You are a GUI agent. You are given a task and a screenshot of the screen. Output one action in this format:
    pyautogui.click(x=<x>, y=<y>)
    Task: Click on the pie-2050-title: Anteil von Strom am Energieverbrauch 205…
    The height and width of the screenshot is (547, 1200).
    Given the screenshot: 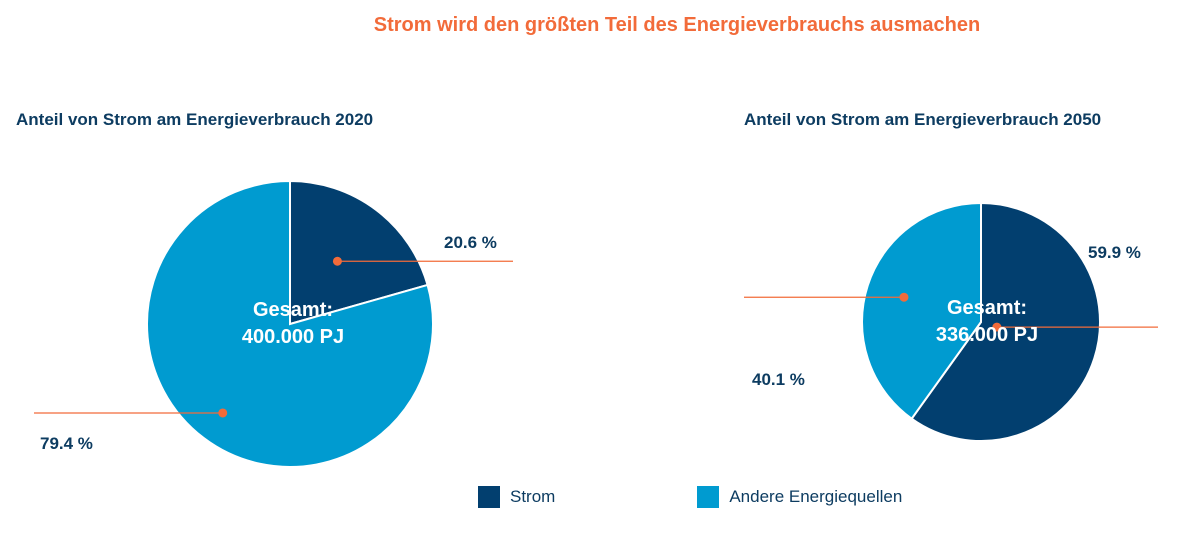 What is the action you would take?
    pyautogui.click(x=923, y=119)
    